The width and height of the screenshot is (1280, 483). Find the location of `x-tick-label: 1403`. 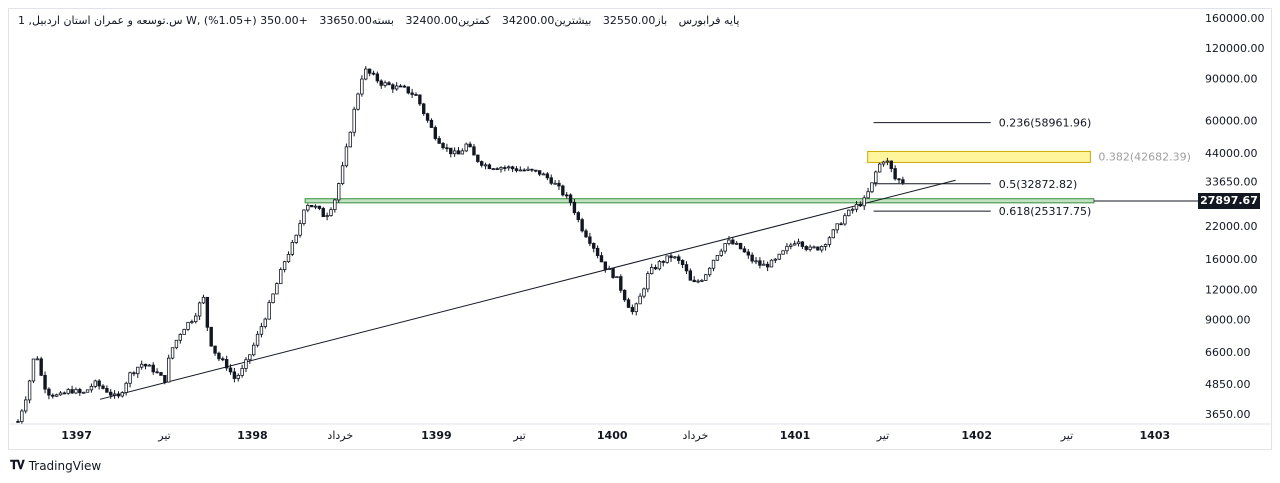

x-tick-label: 1403 is located at coordinates (1155, 435).